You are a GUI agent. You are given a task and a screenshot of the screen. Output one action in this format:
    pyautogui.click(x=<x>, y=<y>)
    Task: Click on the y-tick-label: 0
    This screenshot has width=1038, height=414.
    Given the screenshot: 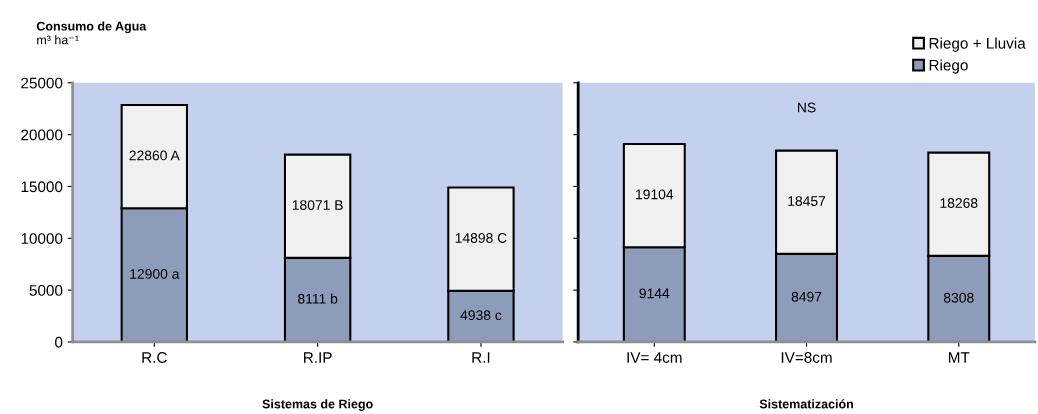 What is the action you would take?
    pyautogui.click(x=59, y=342)
    